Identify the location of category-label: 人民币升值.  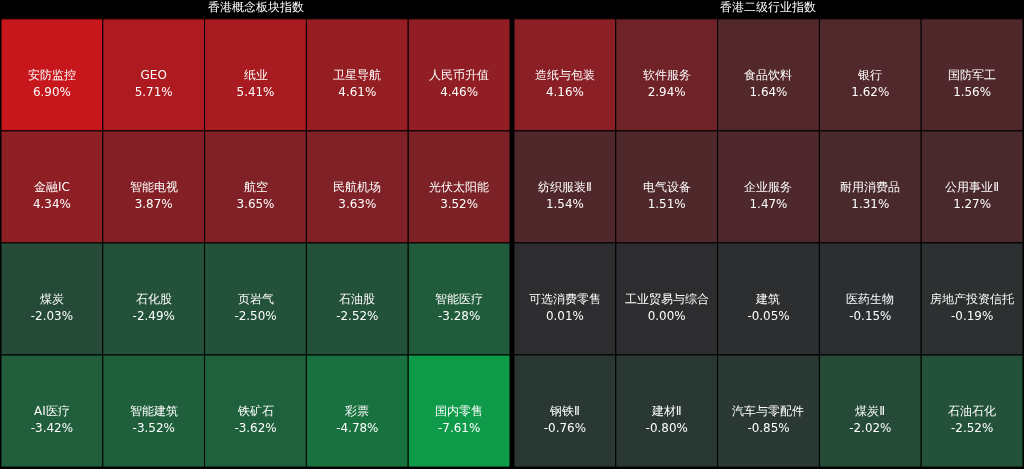
(459, 74).